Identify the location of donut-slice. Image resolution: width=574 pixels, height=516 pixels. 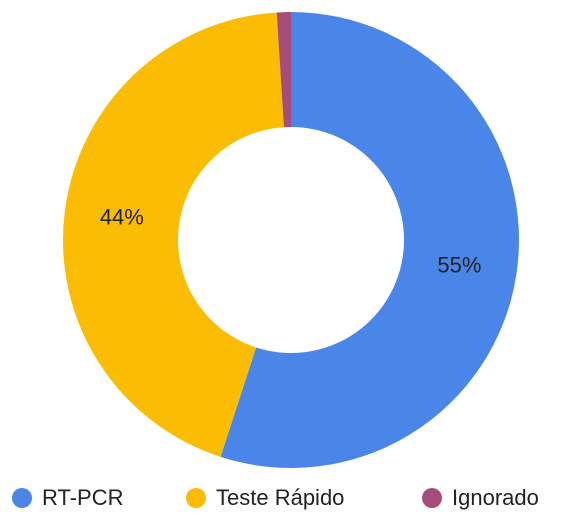
(283, 70).